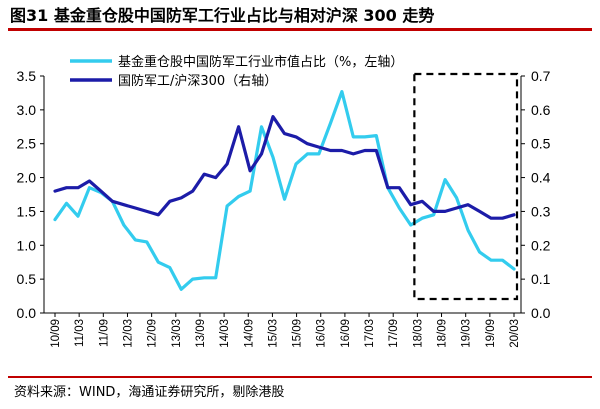  Describe the element at coordinates (27, 279) in the screenshot. I see `left-tick-label: 0.5` at that location.